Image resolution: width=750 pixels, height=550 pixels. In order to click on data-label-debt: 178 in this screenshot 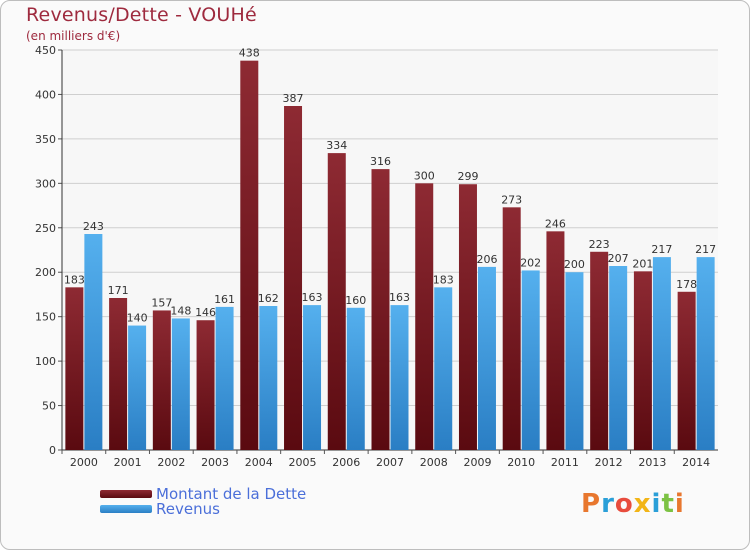, I will do `click(686, 284)`.